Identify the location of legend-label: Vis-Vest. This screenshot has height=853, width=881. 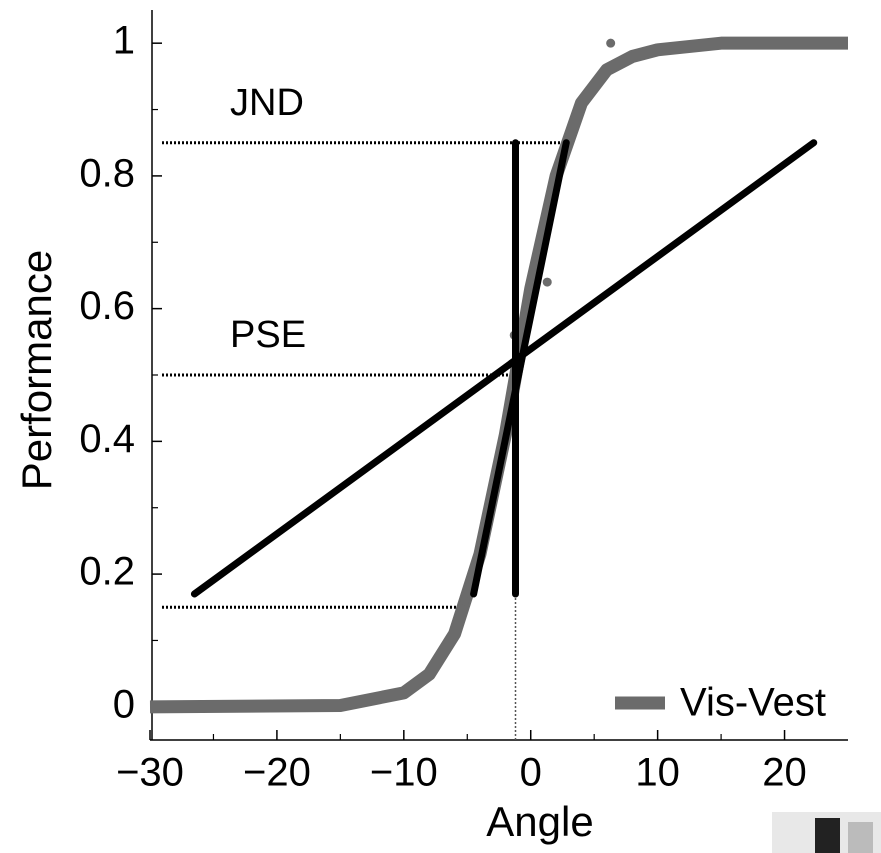
(753, 703).